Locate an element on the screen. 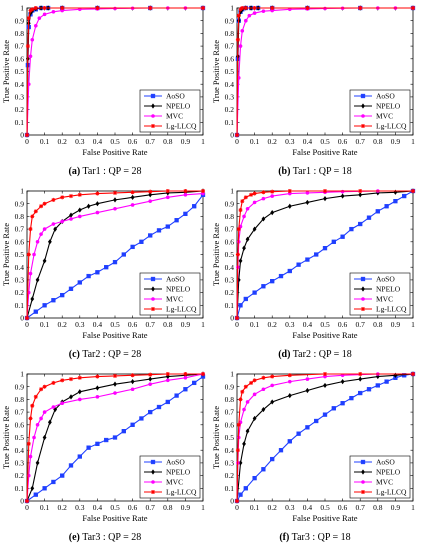  series-aoso is located at coordinates (325, 254).